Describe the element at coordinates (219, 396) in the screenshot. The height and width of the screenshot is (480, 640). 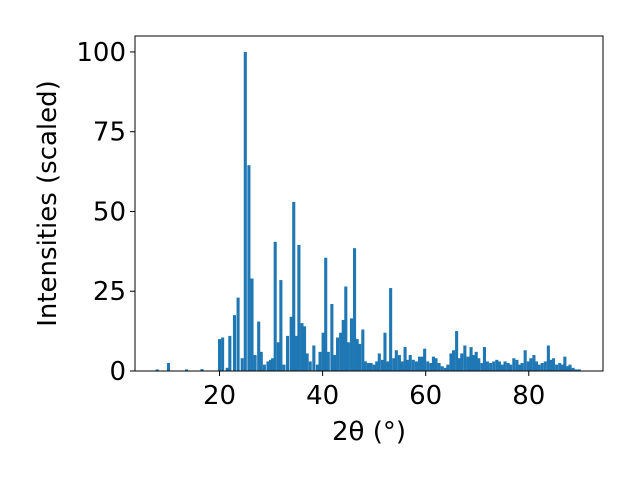
I see `x-tick-label: 20` at that location.